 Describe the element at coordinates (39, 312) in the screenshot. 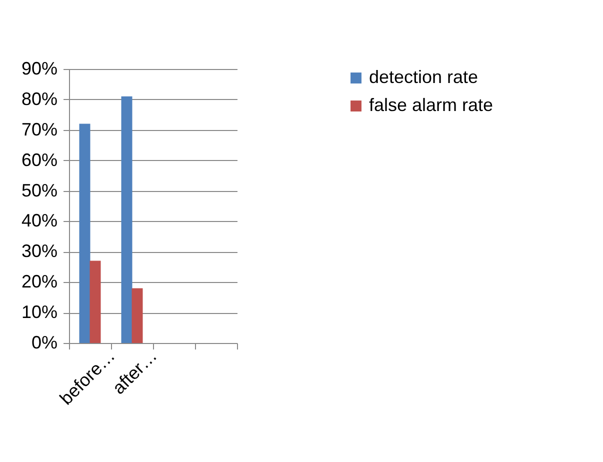

I see `y-tick-label: 10%` at that location.